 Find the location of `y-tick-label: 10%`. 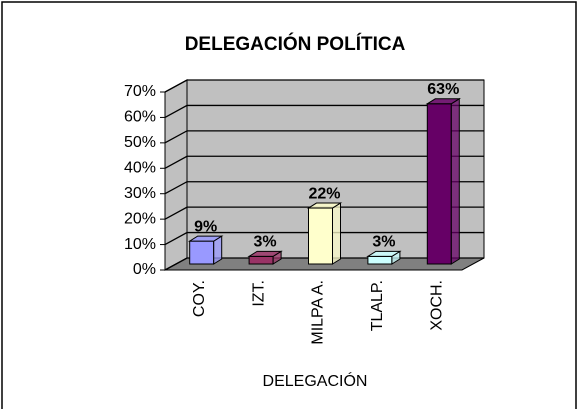

y-tick-label: 10% is located at coordinates (140, 244).